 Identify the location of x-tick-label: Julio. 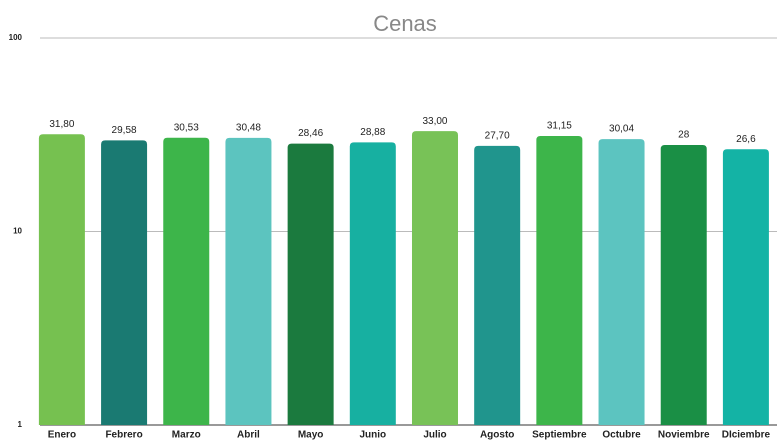
(434, 435).